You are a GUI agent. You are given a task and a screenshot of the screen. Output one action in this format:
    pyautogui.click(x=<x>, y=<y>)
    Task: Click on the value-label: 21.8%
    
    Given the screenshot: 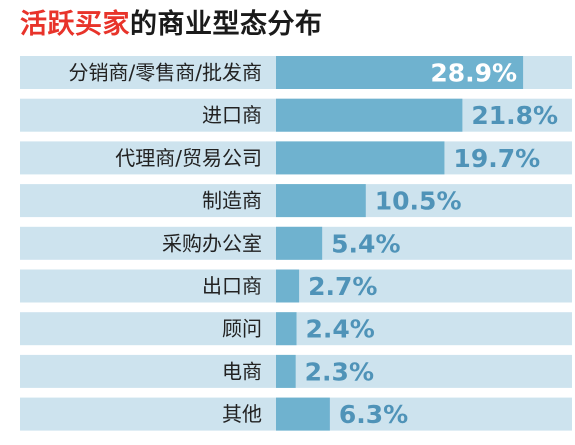 What is the action you would take?
    pyautogui.click(x=514, y=115)
    